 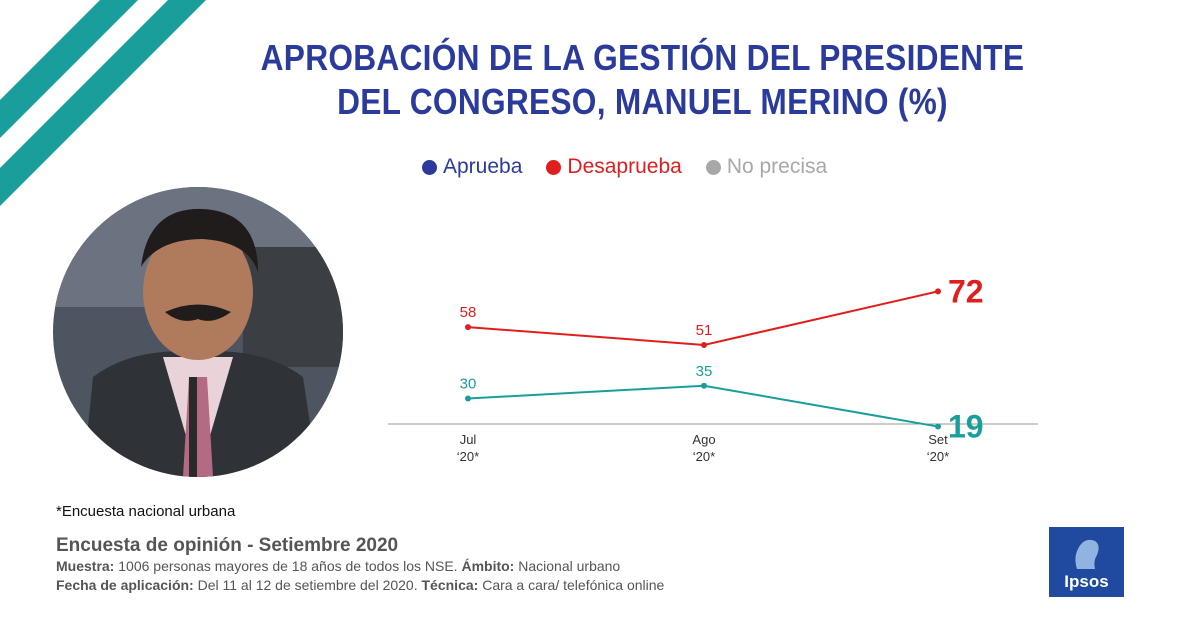 What do you see at coordinates (704, 330) in the screenshot?
I see `data-label-desaprueba-1: 51` at bounding box center [704, 330].